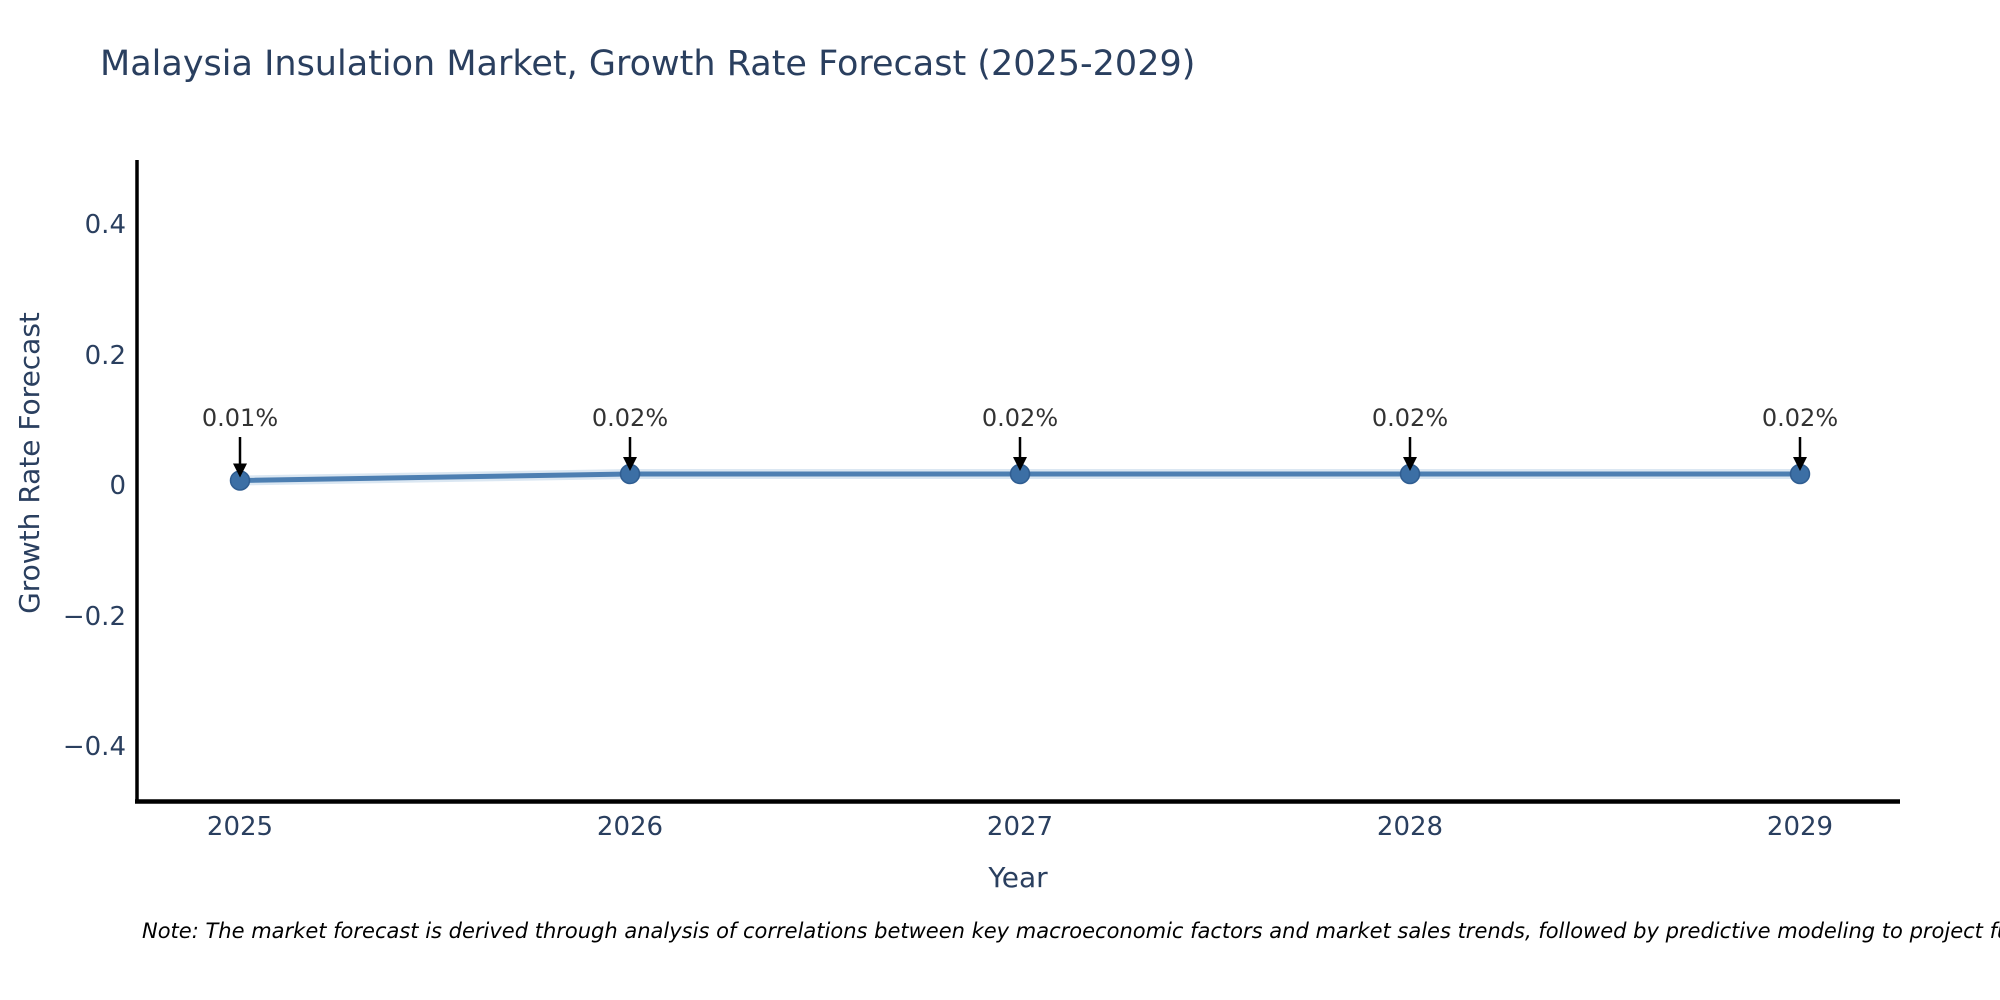 Image resolution: width=2000 pixels, height=1000 pixels. Describe the element at coordinates (1020, 827) in the screenshot. I see `x-tick-label: 2027` at that location.